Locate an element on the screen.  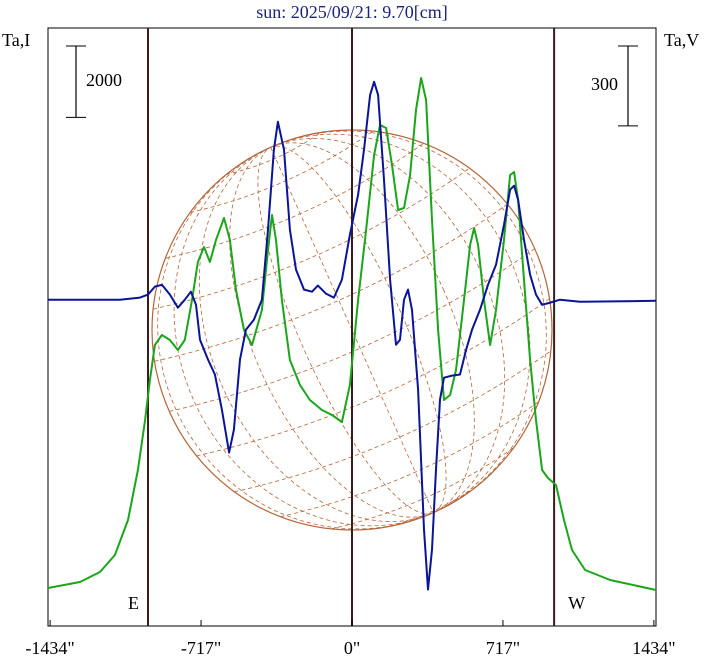
y-axis-label: Ta,I is located at coordinates (16, 40).